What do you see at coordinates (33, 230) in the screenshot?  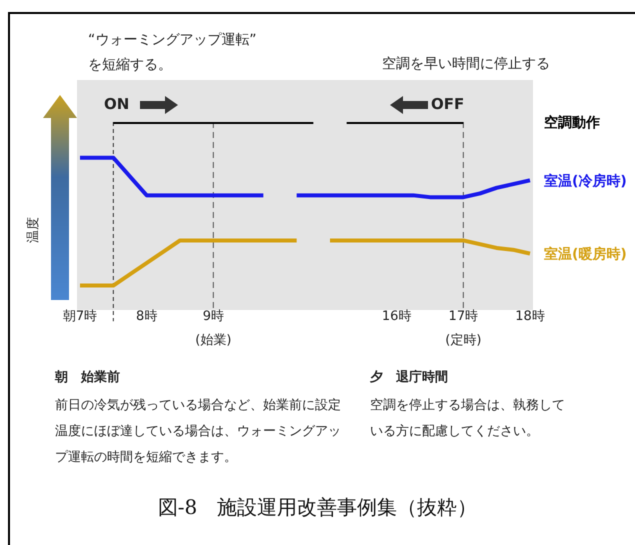 I see `y-axis-title: 温度` at bounding box center [33, 230].